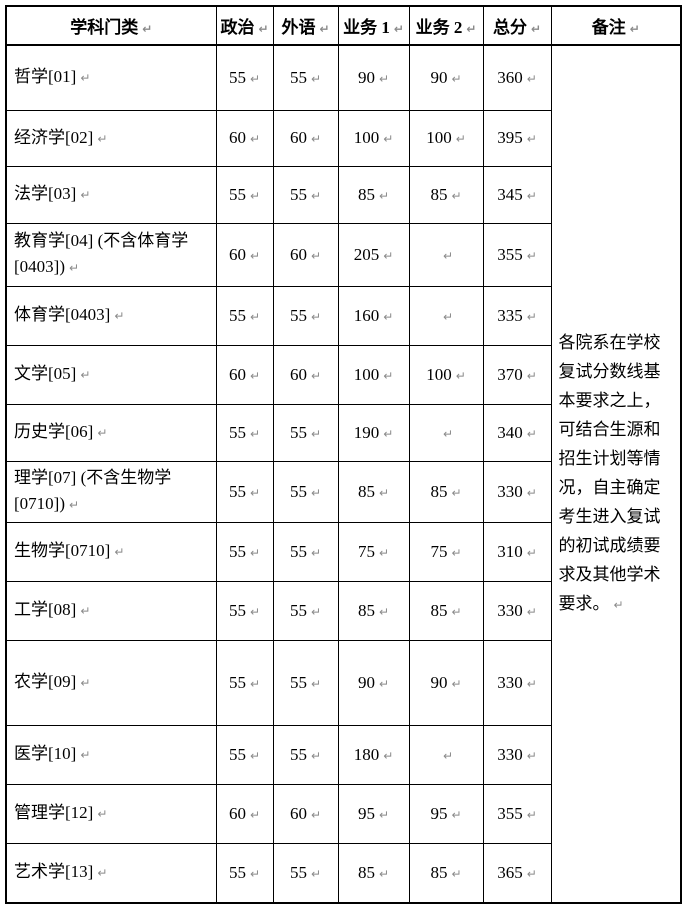 The image size is (685, 906). Describe the element at coordinates (366, 137) in the screenshot. I see `cell-text: 100` at that location.